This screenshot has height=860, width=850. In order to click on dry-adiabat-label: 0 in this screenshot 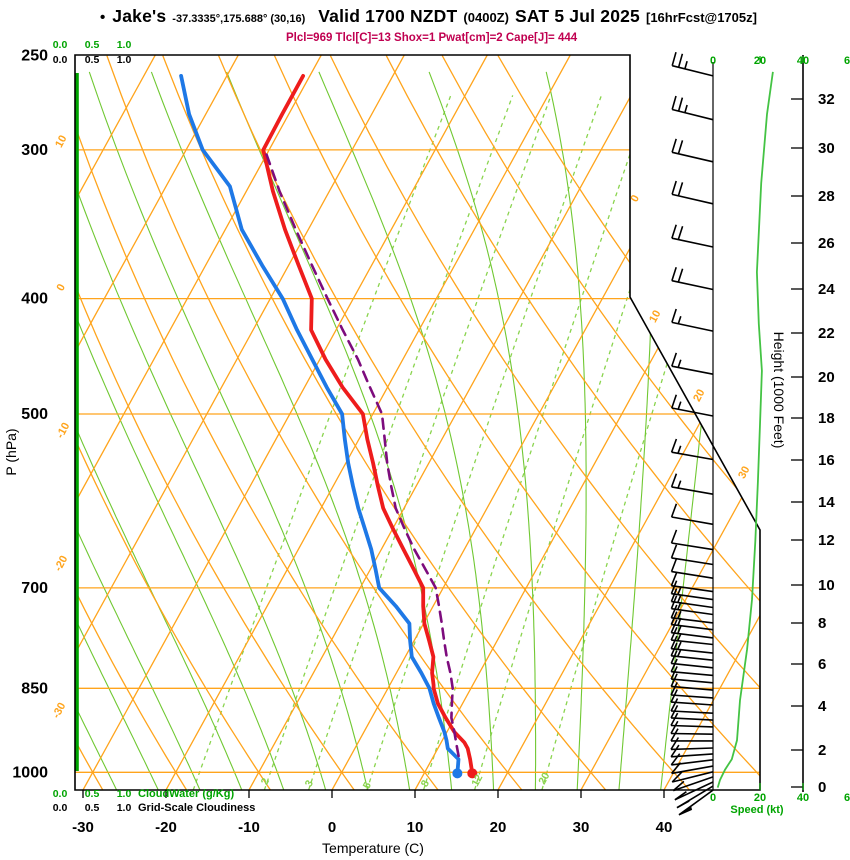, I will do `click(61, 287)`.